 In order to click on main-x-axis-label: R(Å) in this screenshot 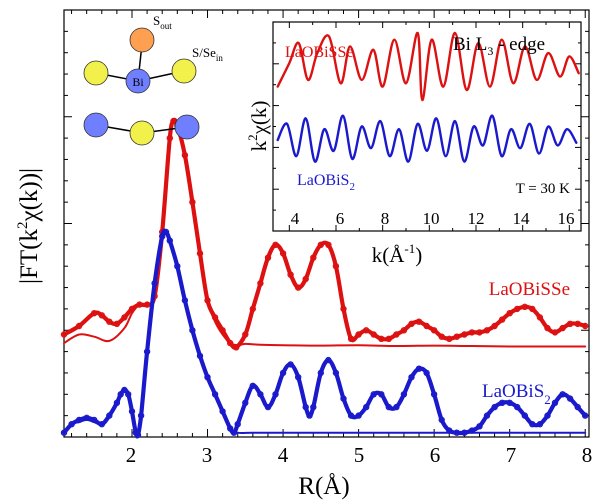, I will do `click(323, 486)`.